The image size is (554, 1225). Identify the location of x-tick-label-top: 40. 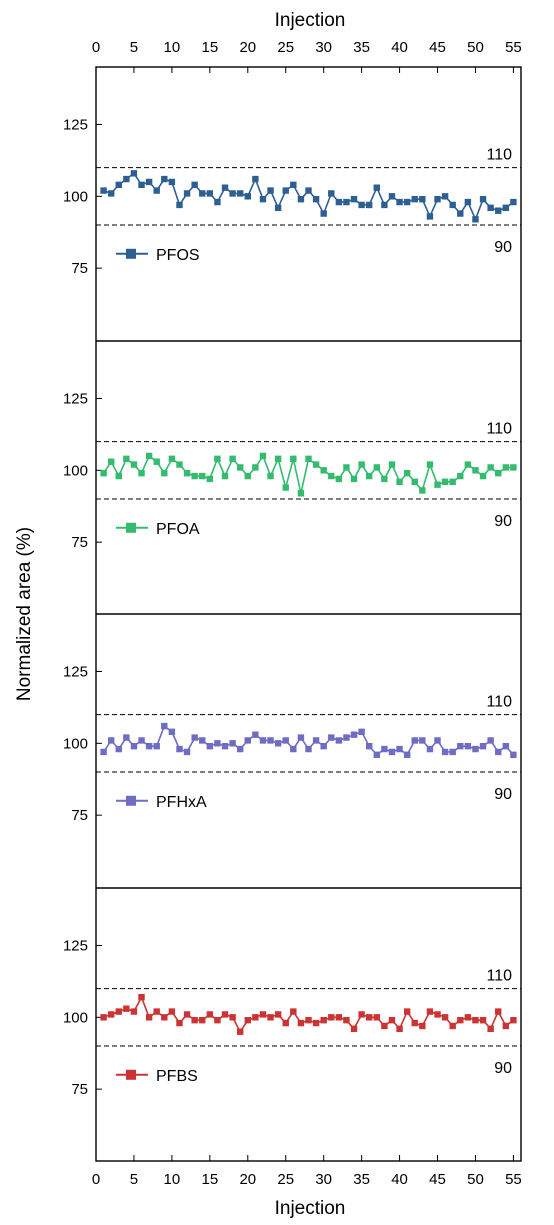
(399, 47).